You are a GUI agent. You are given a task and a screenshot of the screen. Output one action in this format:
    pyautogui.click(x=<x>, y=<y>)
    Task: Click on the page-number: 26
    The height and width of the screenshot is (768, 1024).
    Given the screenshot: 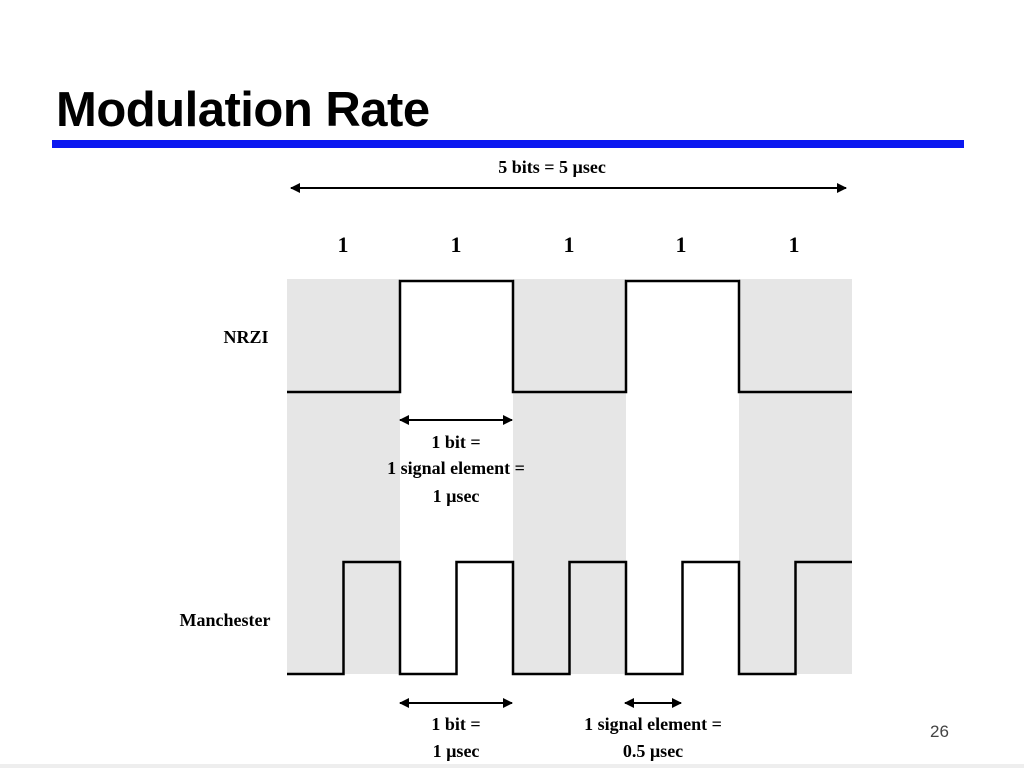 What is the action you would take?
    pyautogui.click(x=939, y=731)
    